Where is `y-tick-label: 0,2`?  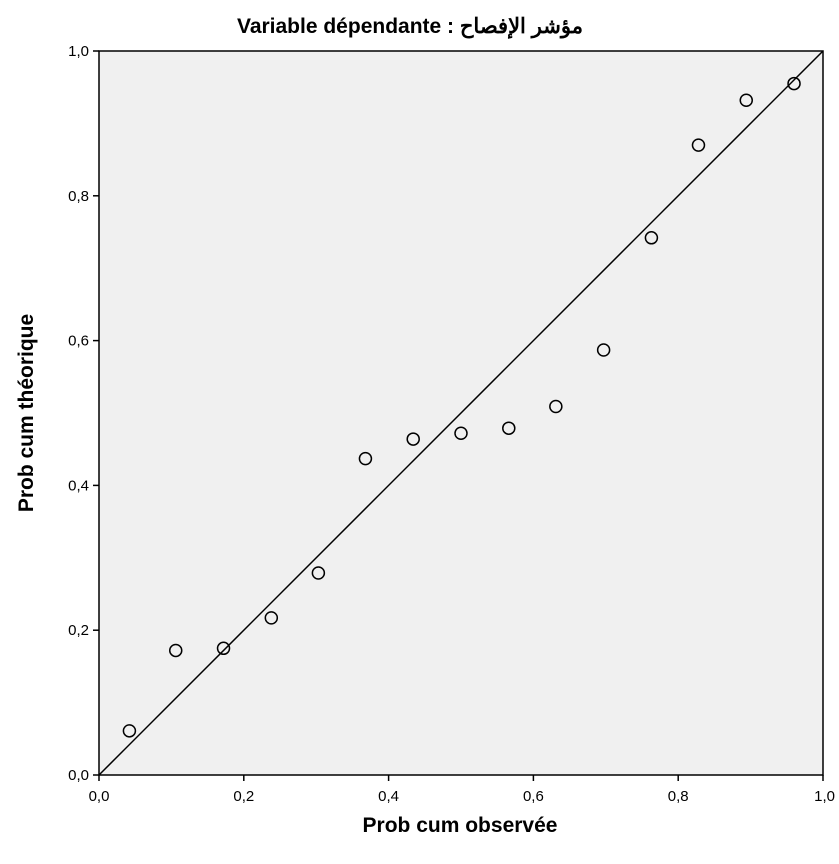
y-tick-label: 0,2 is located at coordinates (78, 630).